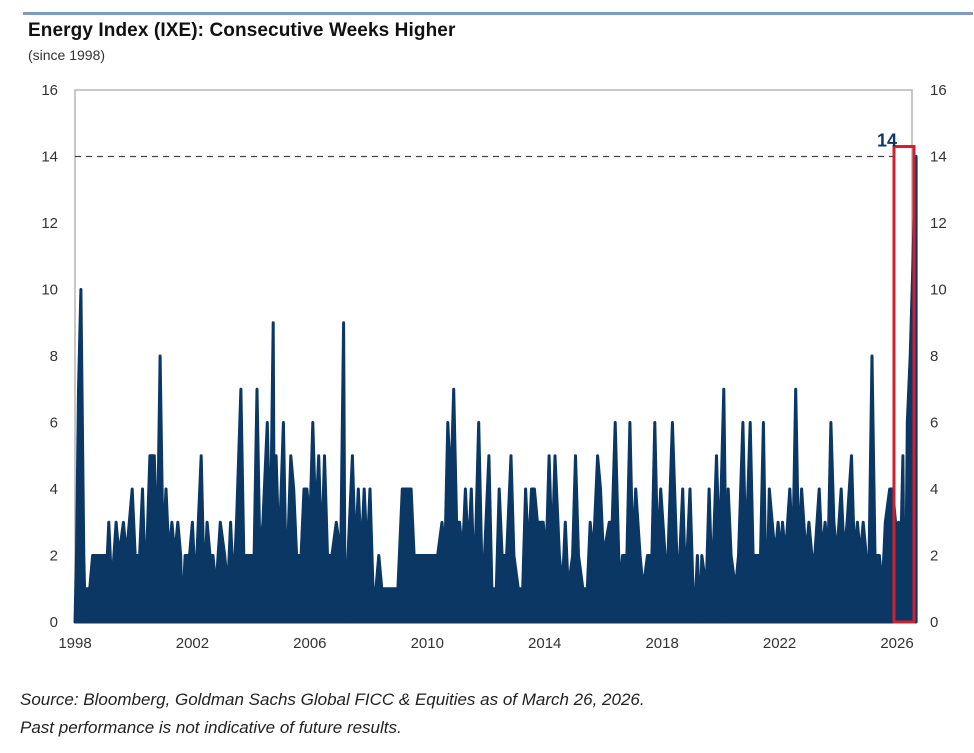 The image size is (974, 753). What do you see at coordinates (544, 643) in the screenshot?
I see `x-tick-label: 2014` at bounding box center [544, 643].